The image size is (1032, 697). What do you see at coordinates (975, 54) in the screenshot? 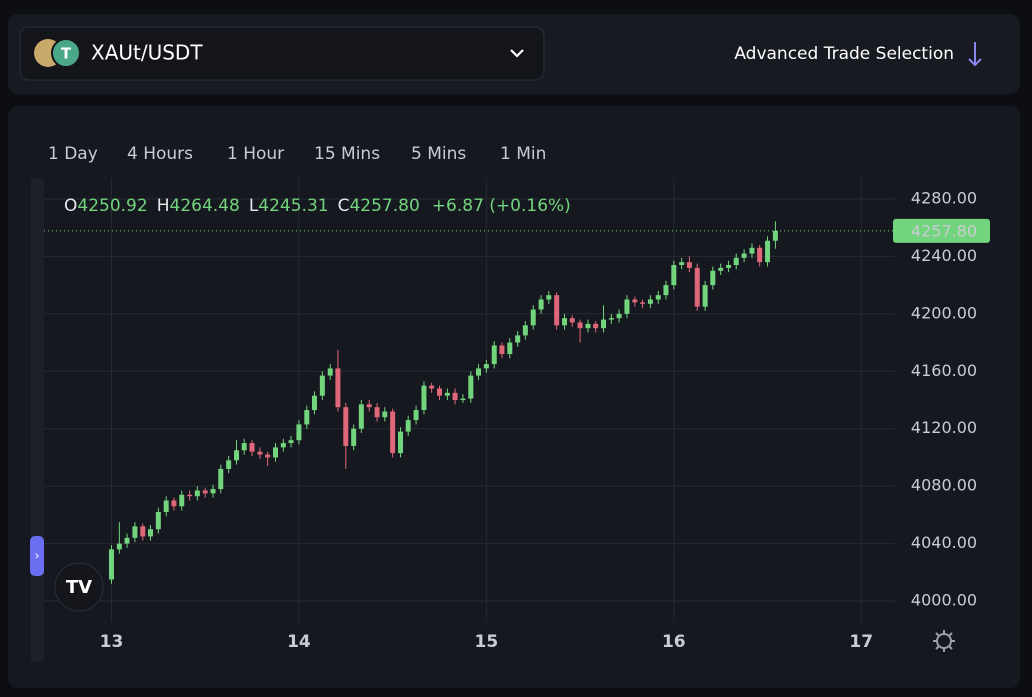
I see `down-arrow` at bounding box center [975, 54].